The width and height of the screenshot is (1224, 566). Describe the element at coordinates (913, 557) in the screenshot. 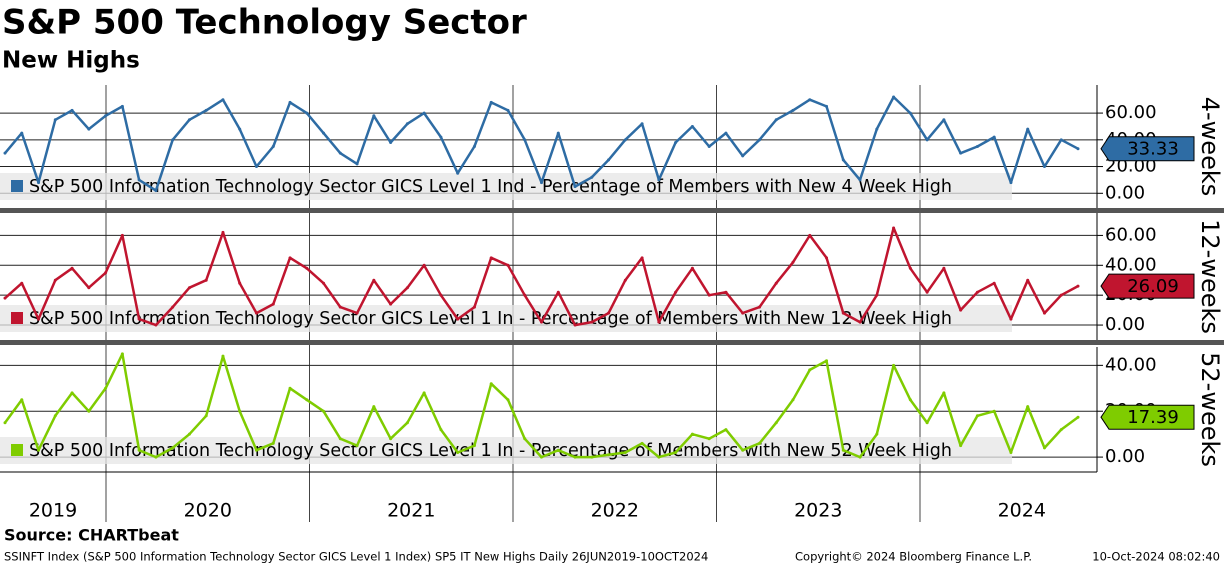

I see `copyright: Copyright© 2024 Bloomberg Finance L.P.` at that location.